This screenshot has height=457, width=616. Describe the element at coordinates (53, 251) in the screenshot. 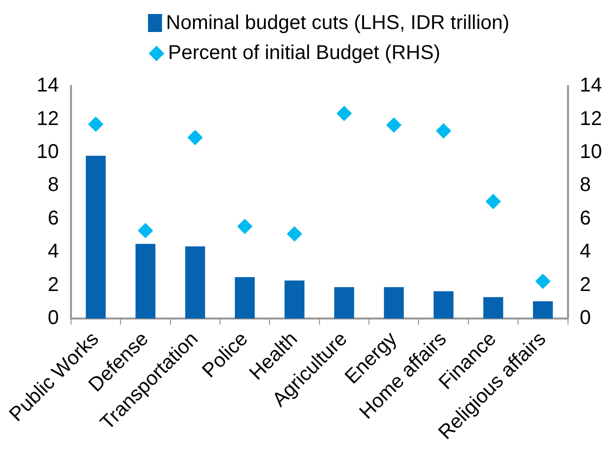

I see `y-tick-label: 4` at that location.